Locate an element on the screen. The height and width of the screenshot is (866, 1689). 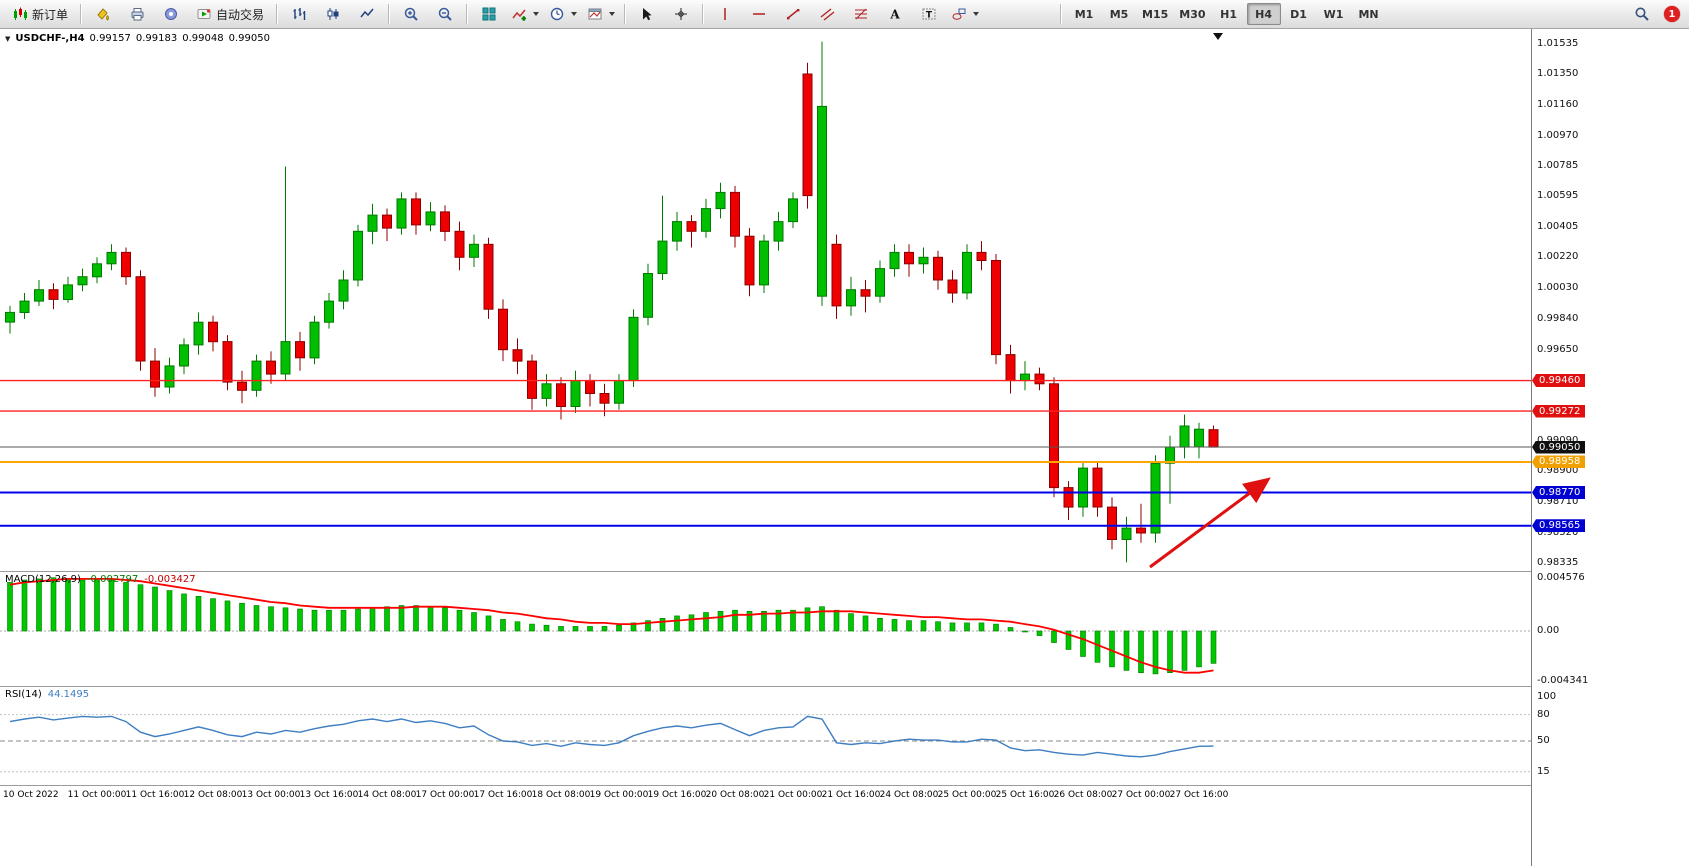
price-axis-label: 0.98710 is located at coordinates (1558, 502).